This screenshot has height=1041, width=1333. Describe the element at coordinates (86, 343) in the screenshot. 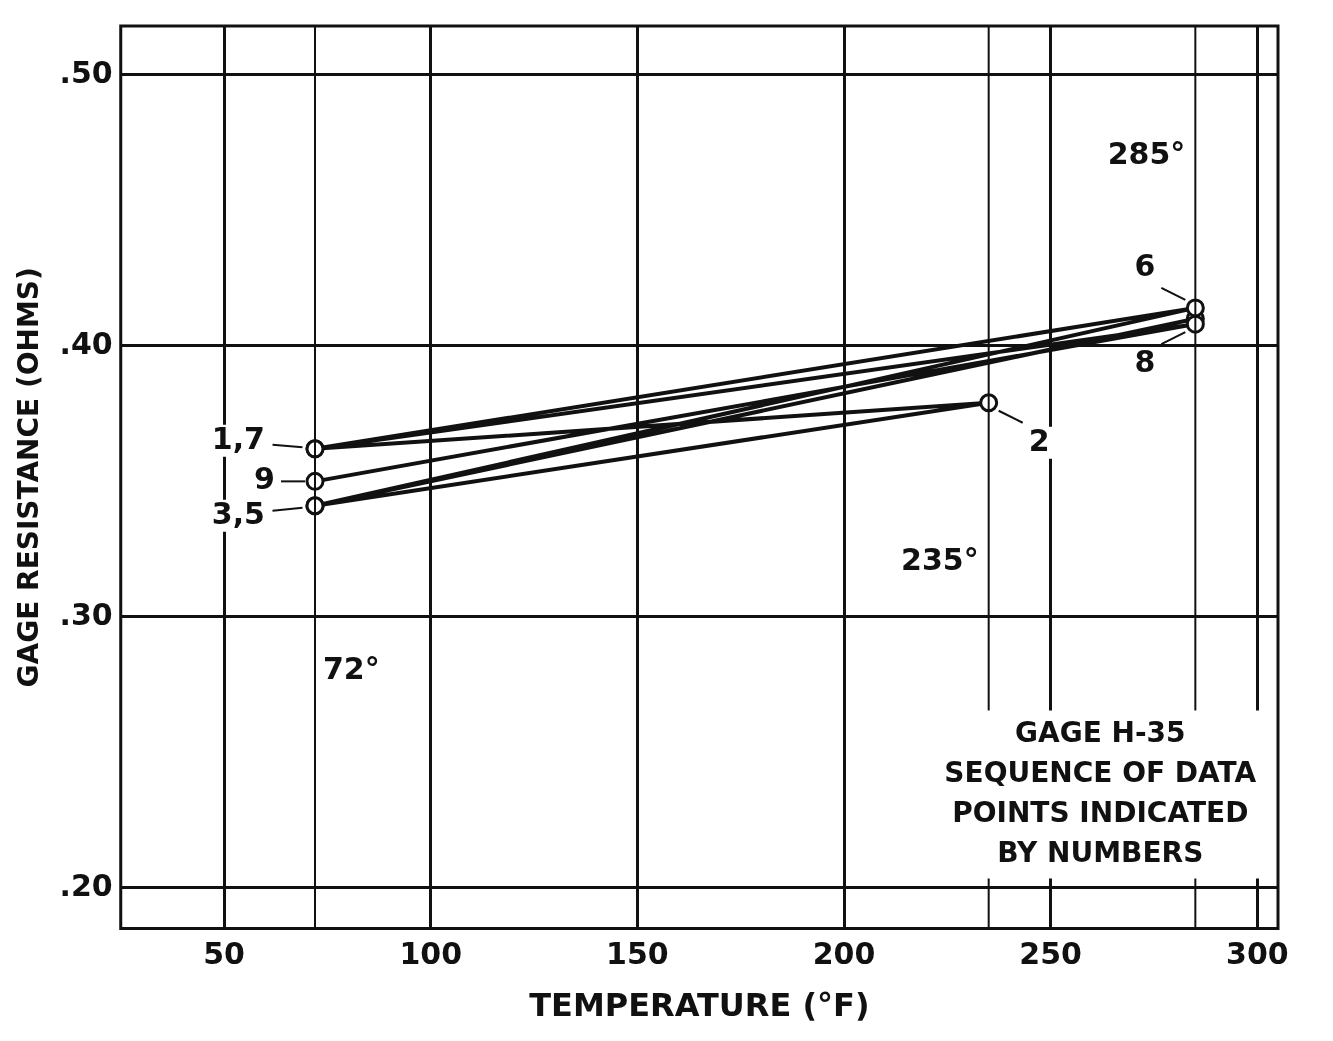

I see `y-tick-label: .40` at that location.